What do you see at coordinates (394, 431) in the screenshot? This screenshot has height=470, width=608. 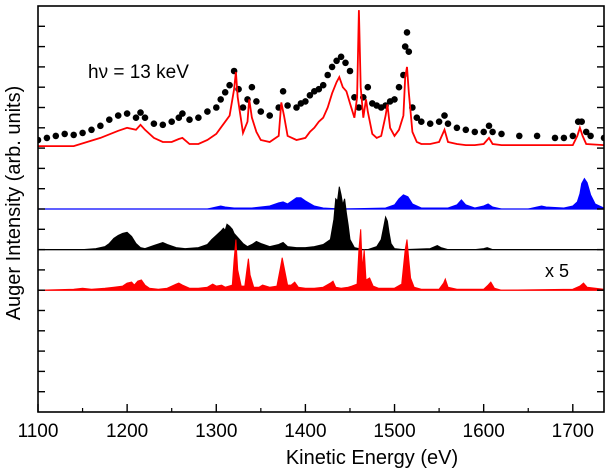 I see `x-tick-label: 1500` at bounding box center [394, 431].